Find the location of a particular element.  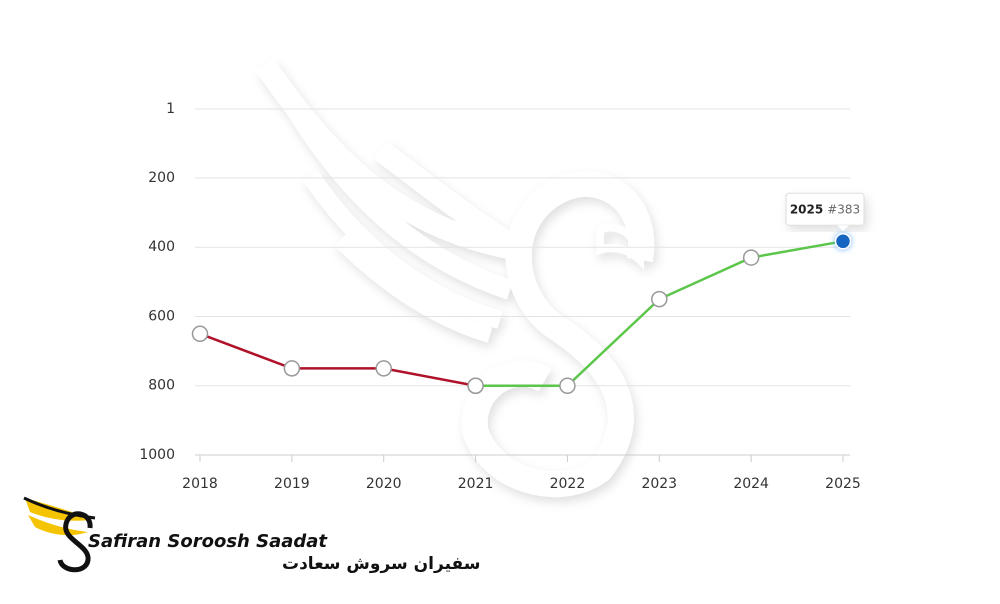

tooltip: 2025 #383 is located at coordinates (825, 212).